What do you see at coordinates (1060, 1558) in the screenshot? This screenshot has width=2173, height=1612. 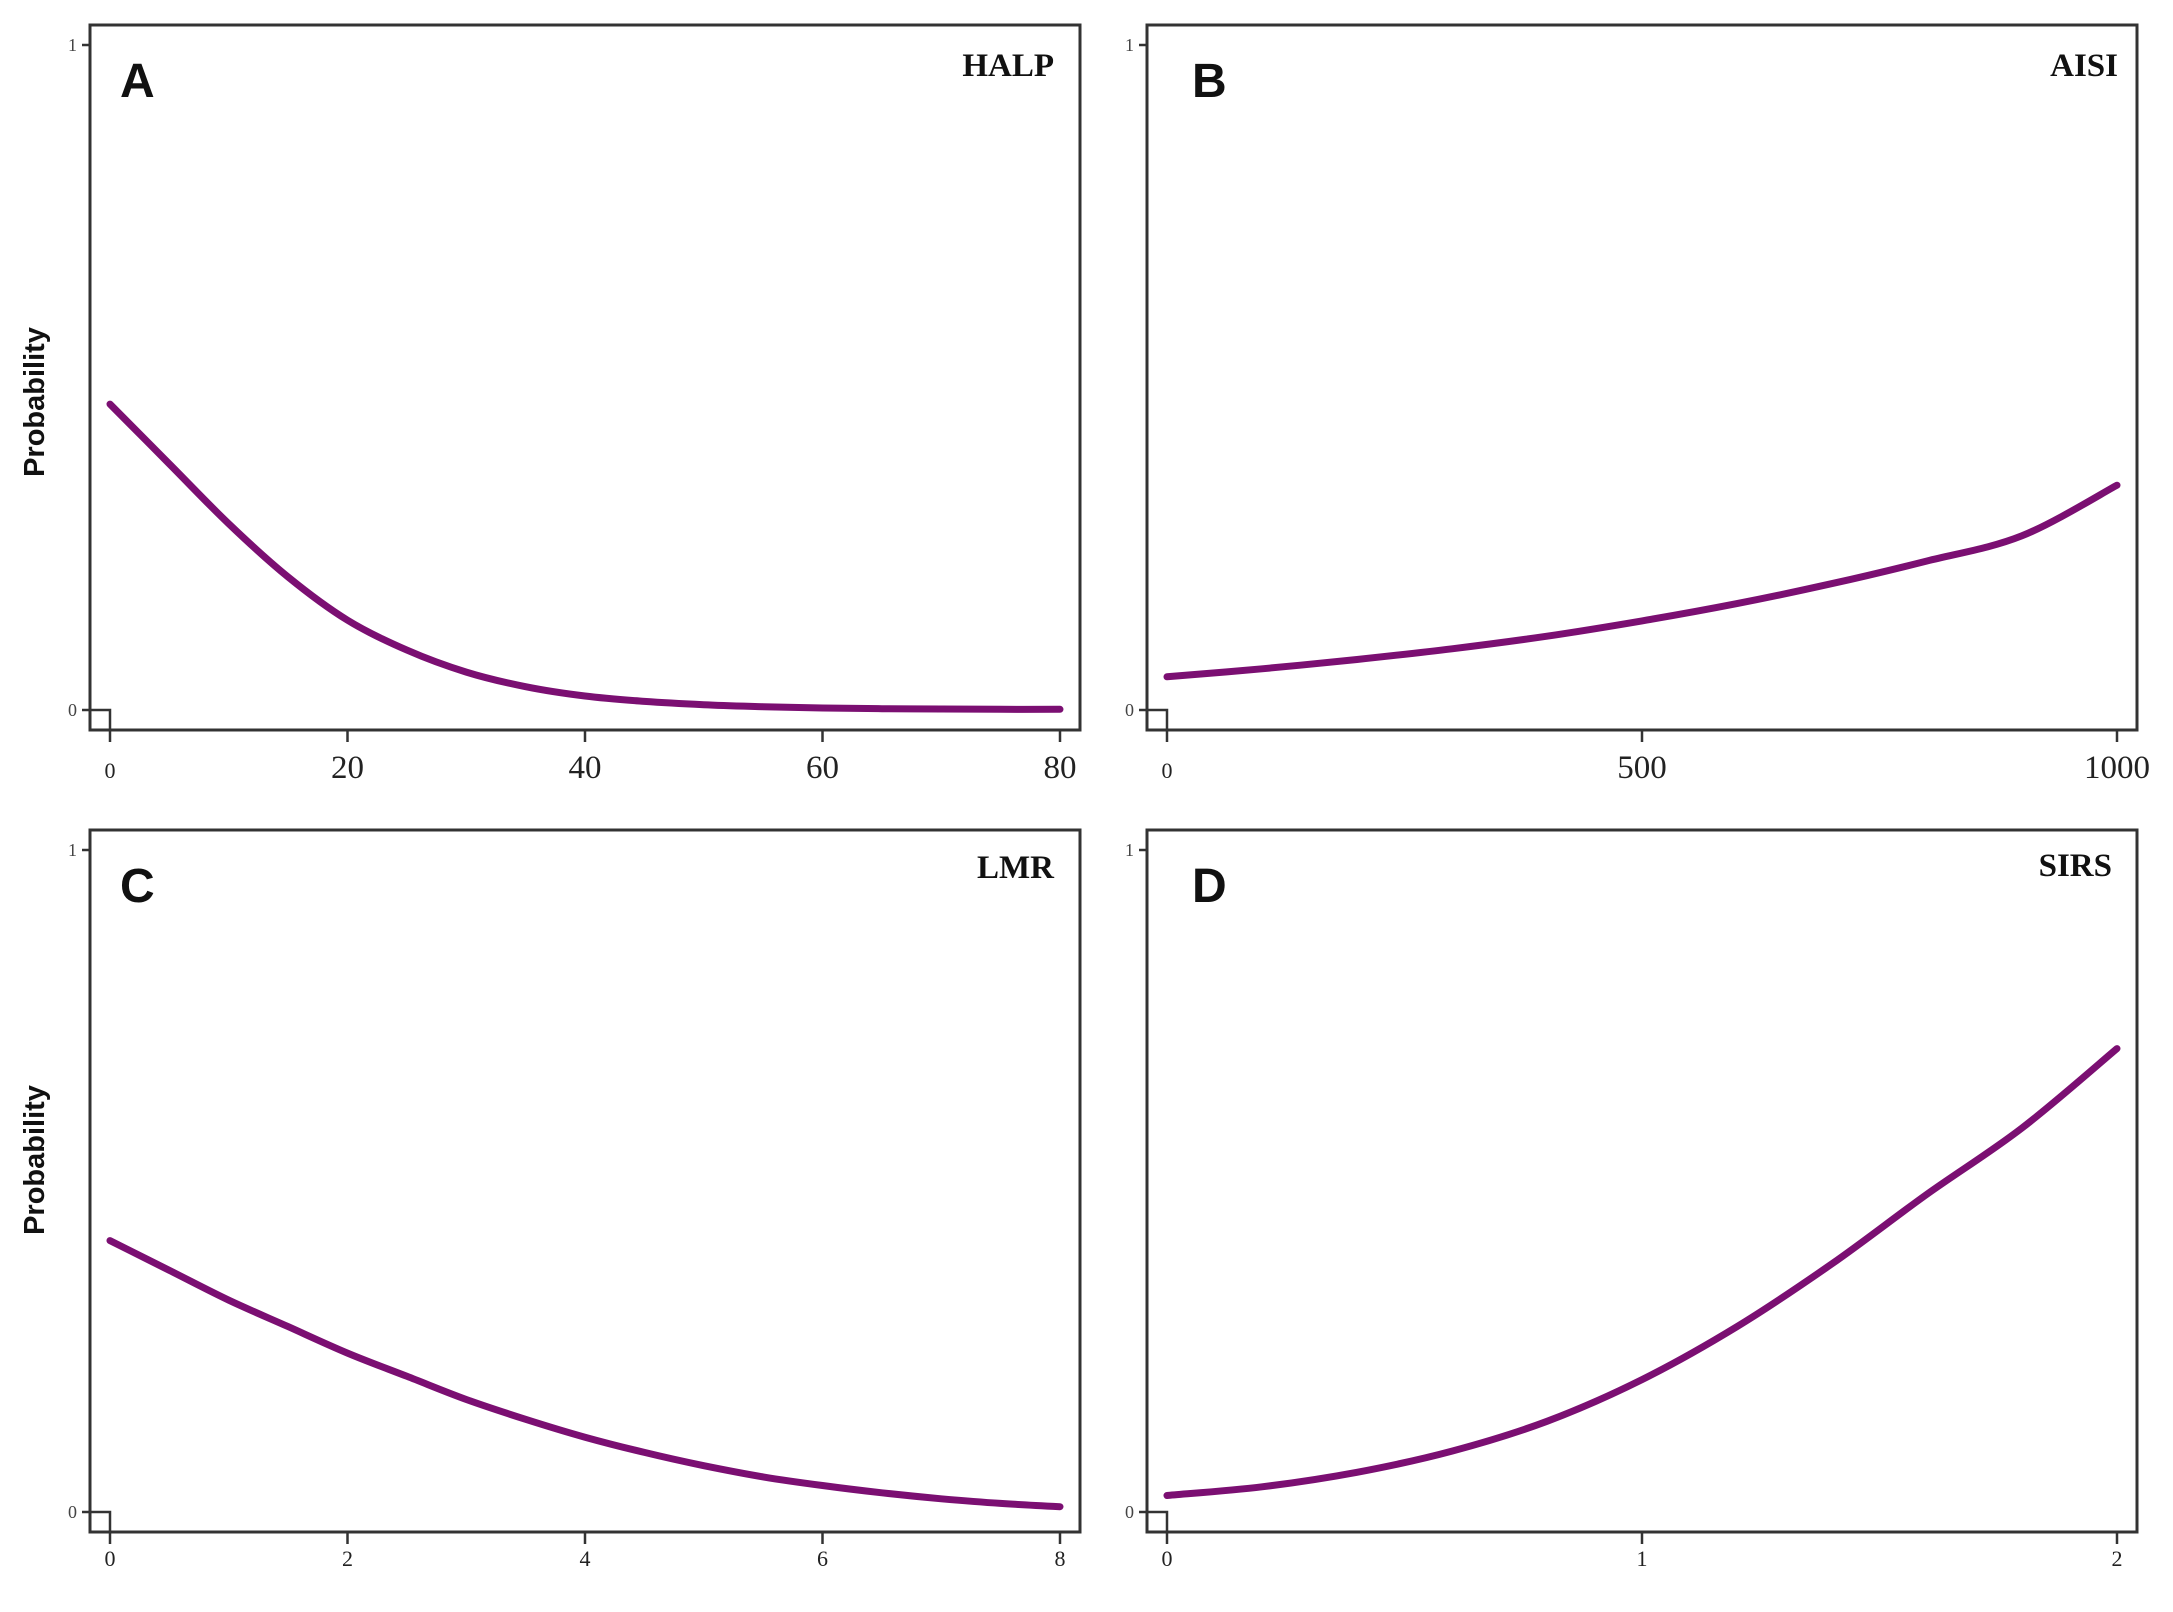 I see `x-tick-label: 8` at bounding box center [1060, 1558].